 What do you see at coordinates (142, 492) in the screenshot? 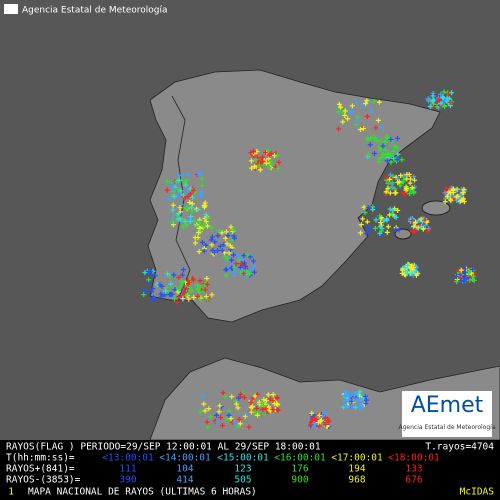
I see `footer-title: MAPA NACIONAL DE RAYOS (ULTIMAS 6 HORAS)` at bounding box center [142, 492].